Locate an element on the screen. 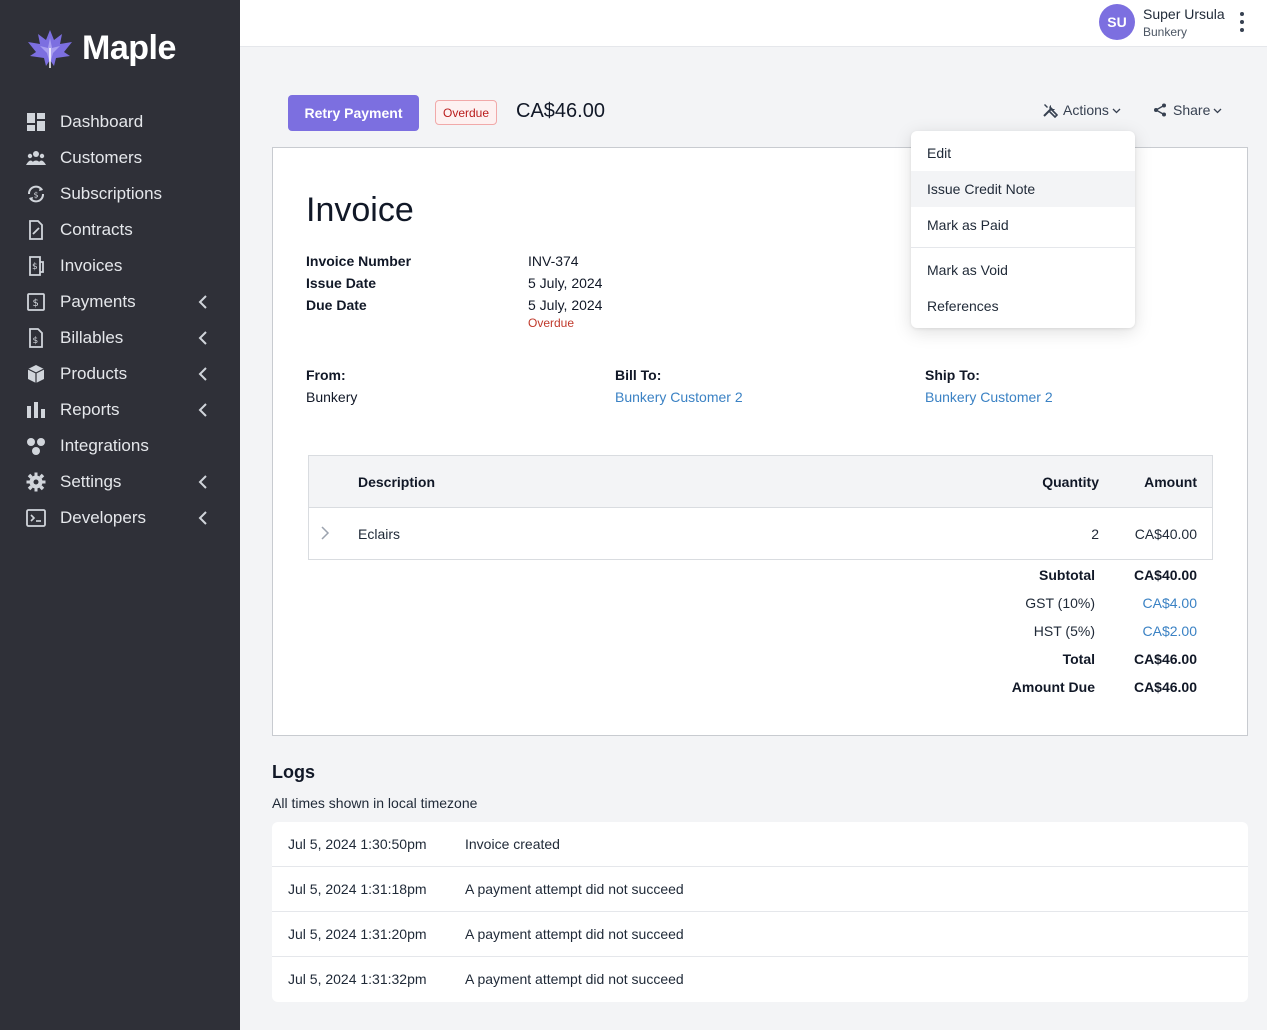  contracts-icon is located at coordinates (36, 230).